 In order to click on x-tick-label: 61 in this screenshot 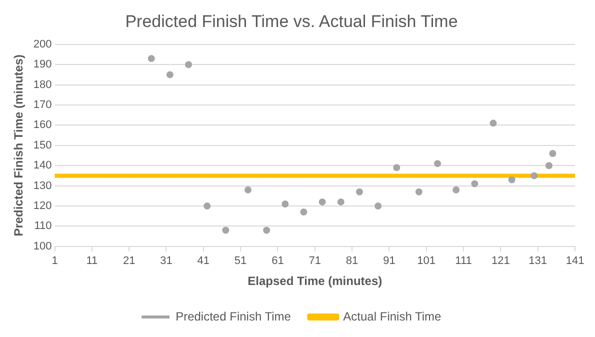, I will do `click(278, 261)`.